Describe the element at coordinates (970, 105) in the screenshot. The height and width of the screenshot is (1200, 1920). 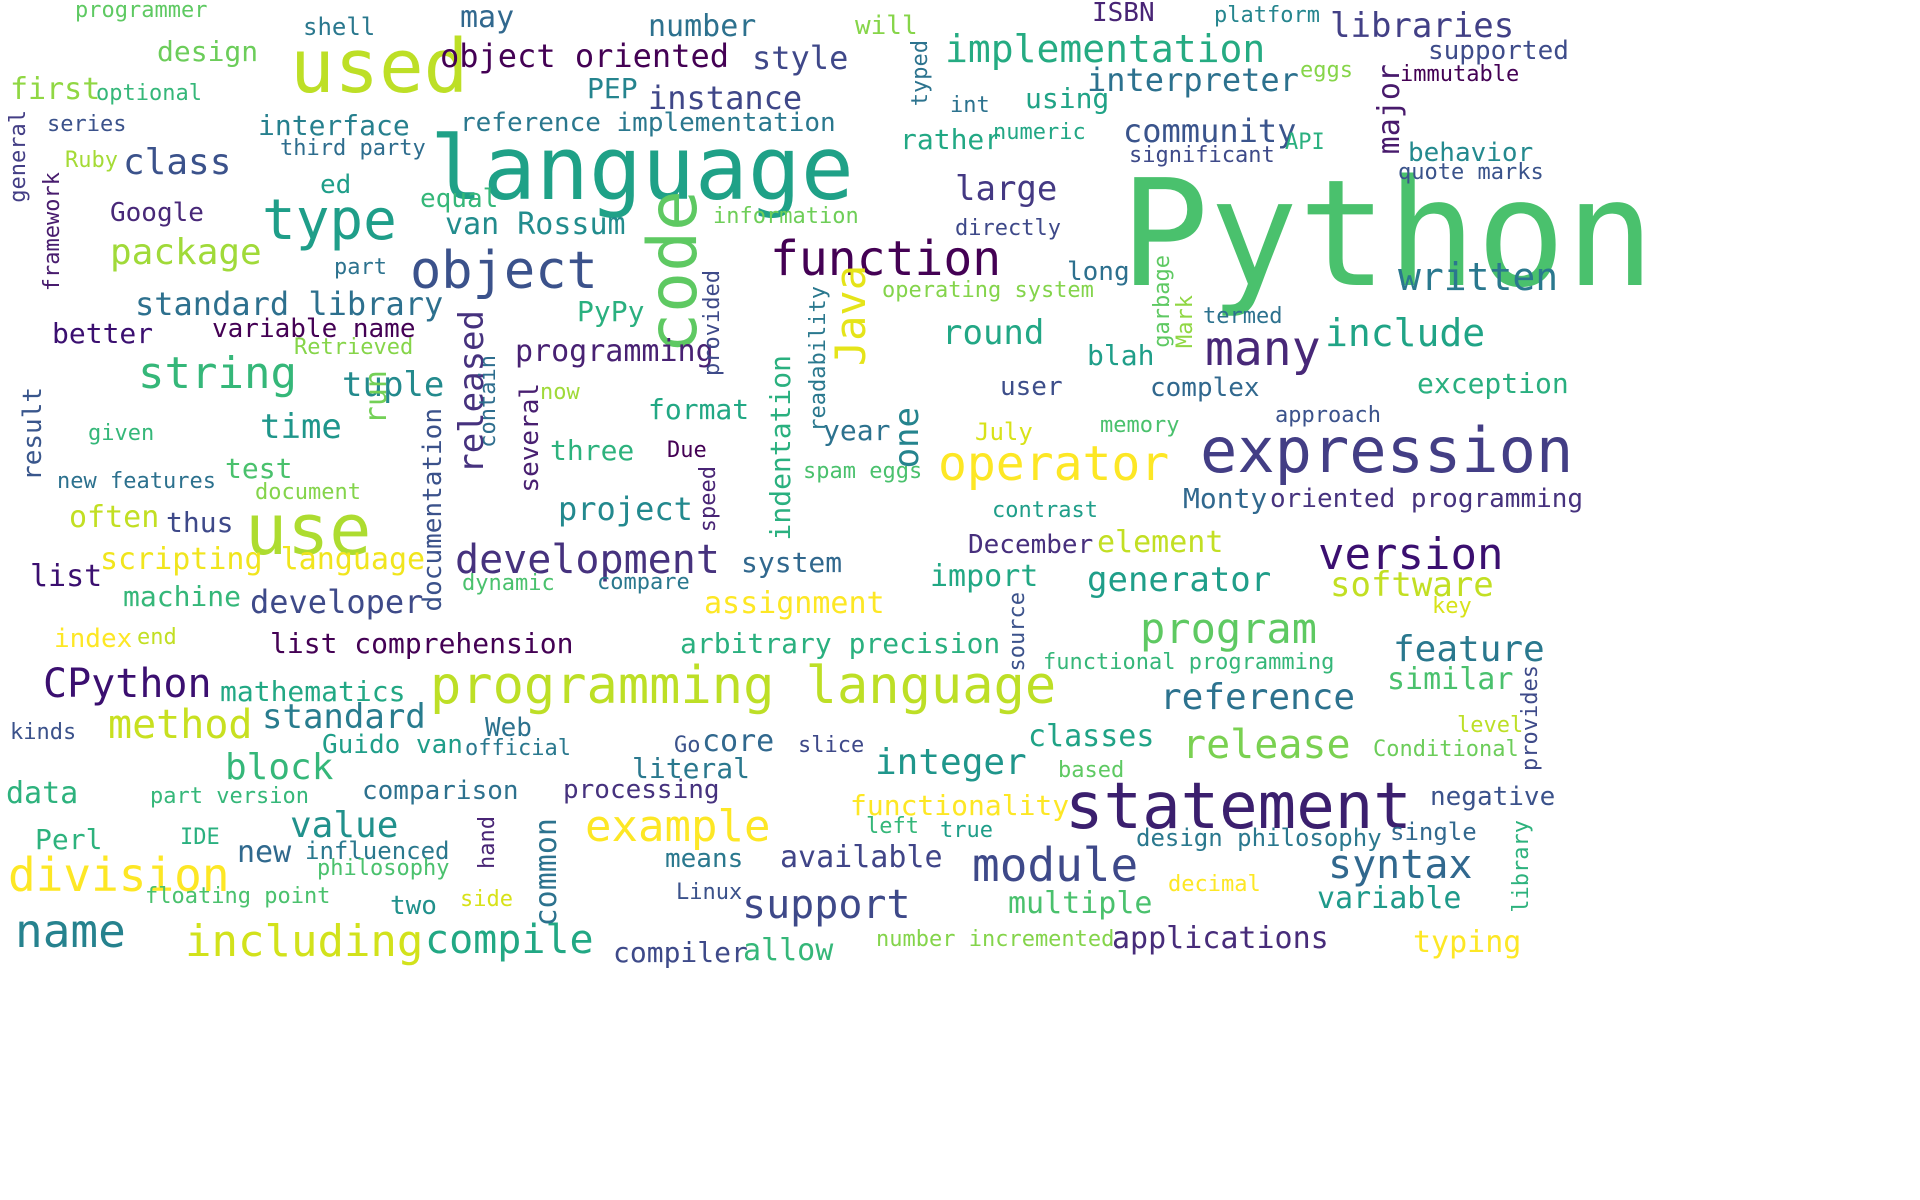
I see `word-int: int` at that location.